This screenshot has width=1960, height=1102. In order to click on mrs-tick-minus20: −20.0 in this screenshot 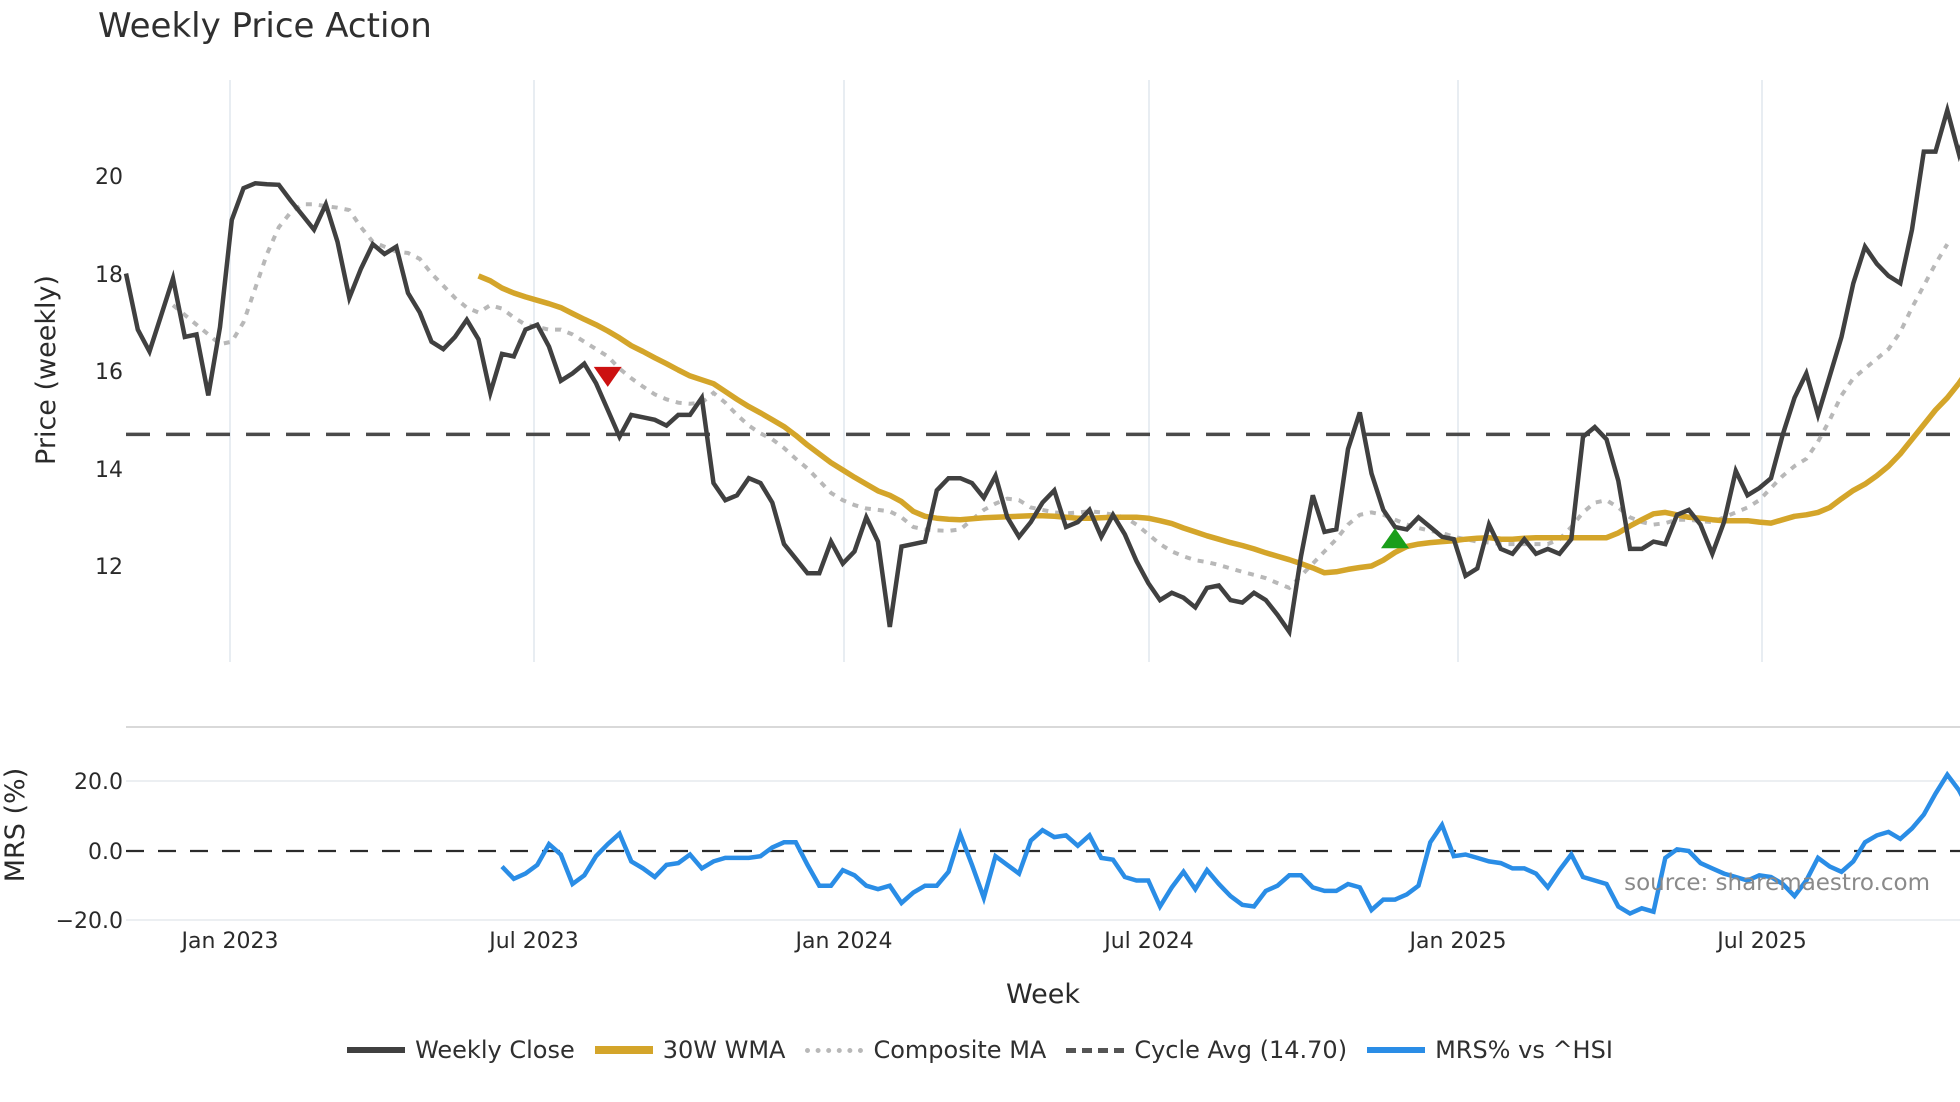, I will do `click(89, 921)`.